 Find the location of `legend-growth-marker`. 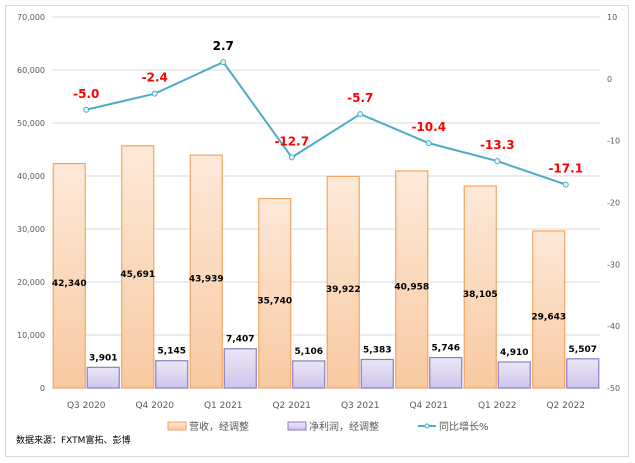

legend-growth-marker is located at coordinates (427, 426).